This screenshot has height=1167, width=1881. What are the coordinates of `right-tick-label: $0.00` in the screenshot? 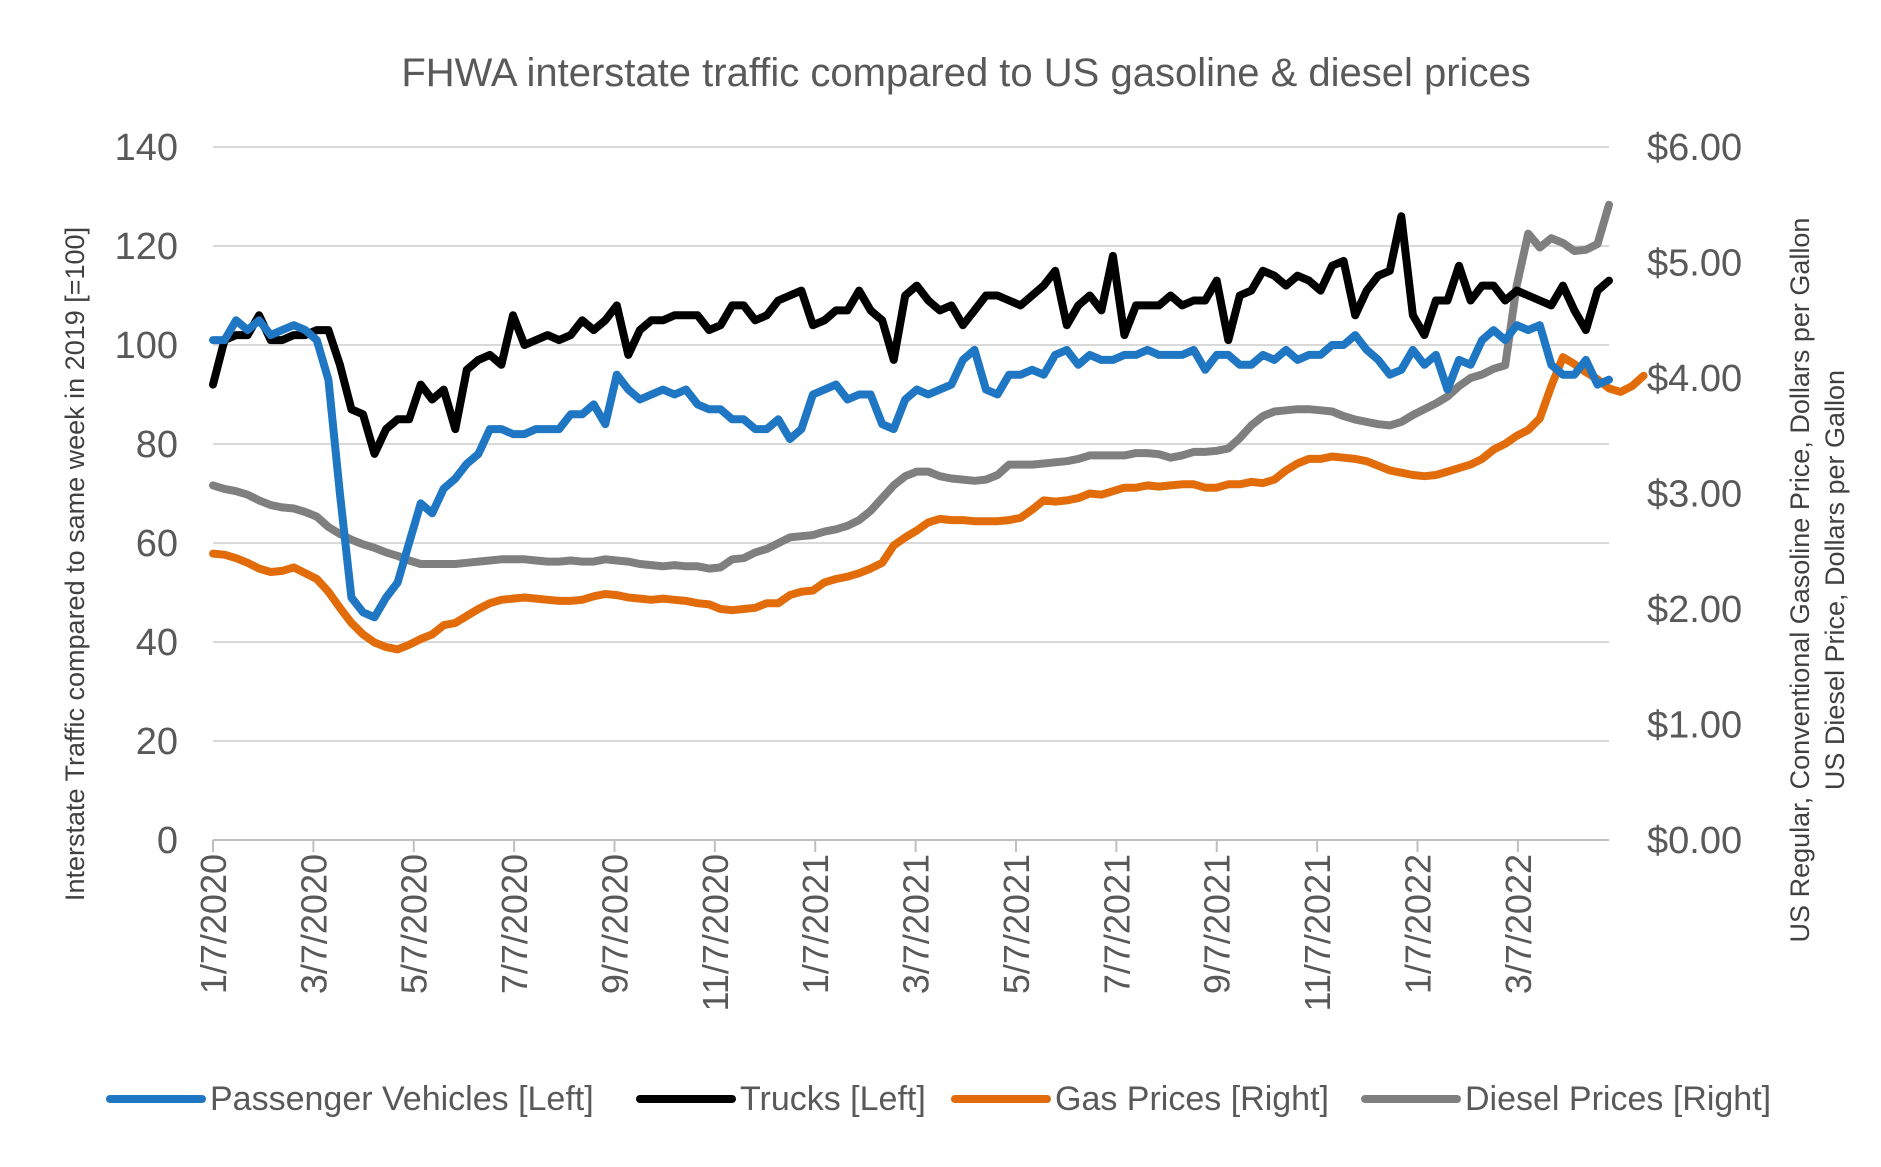 It's located at (1694, 841).